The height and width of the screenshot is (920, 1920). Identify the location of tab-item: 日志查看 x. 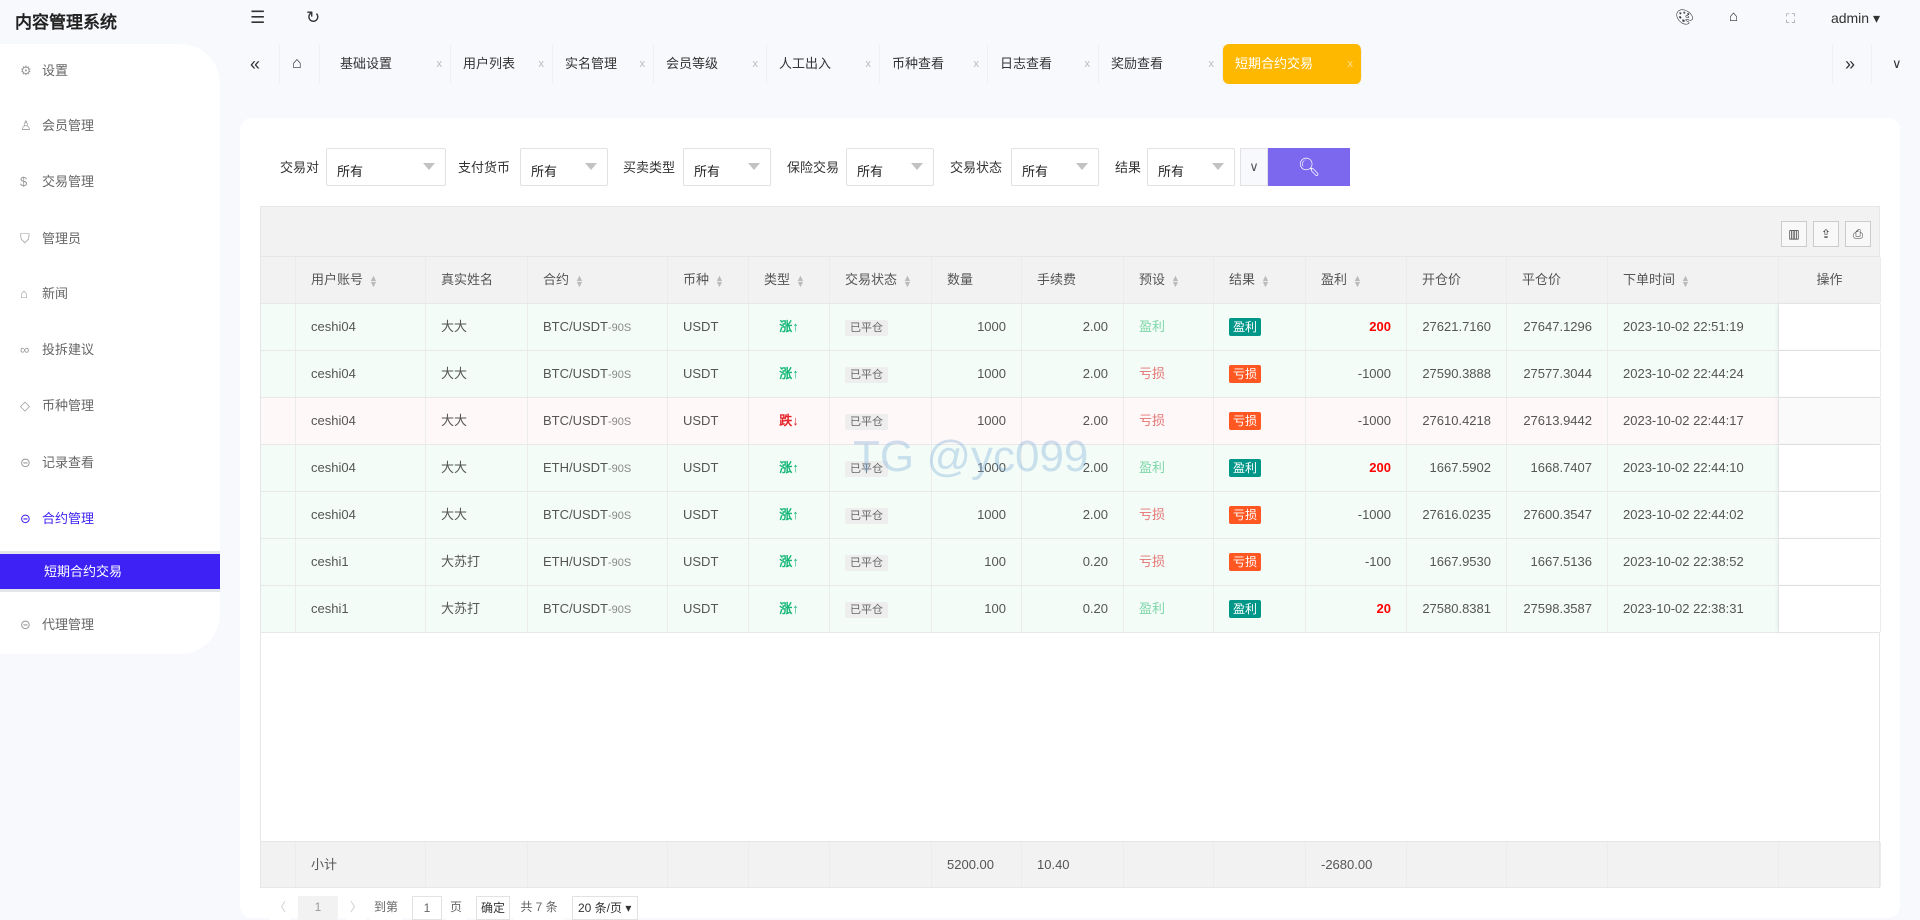
(1043, 64).